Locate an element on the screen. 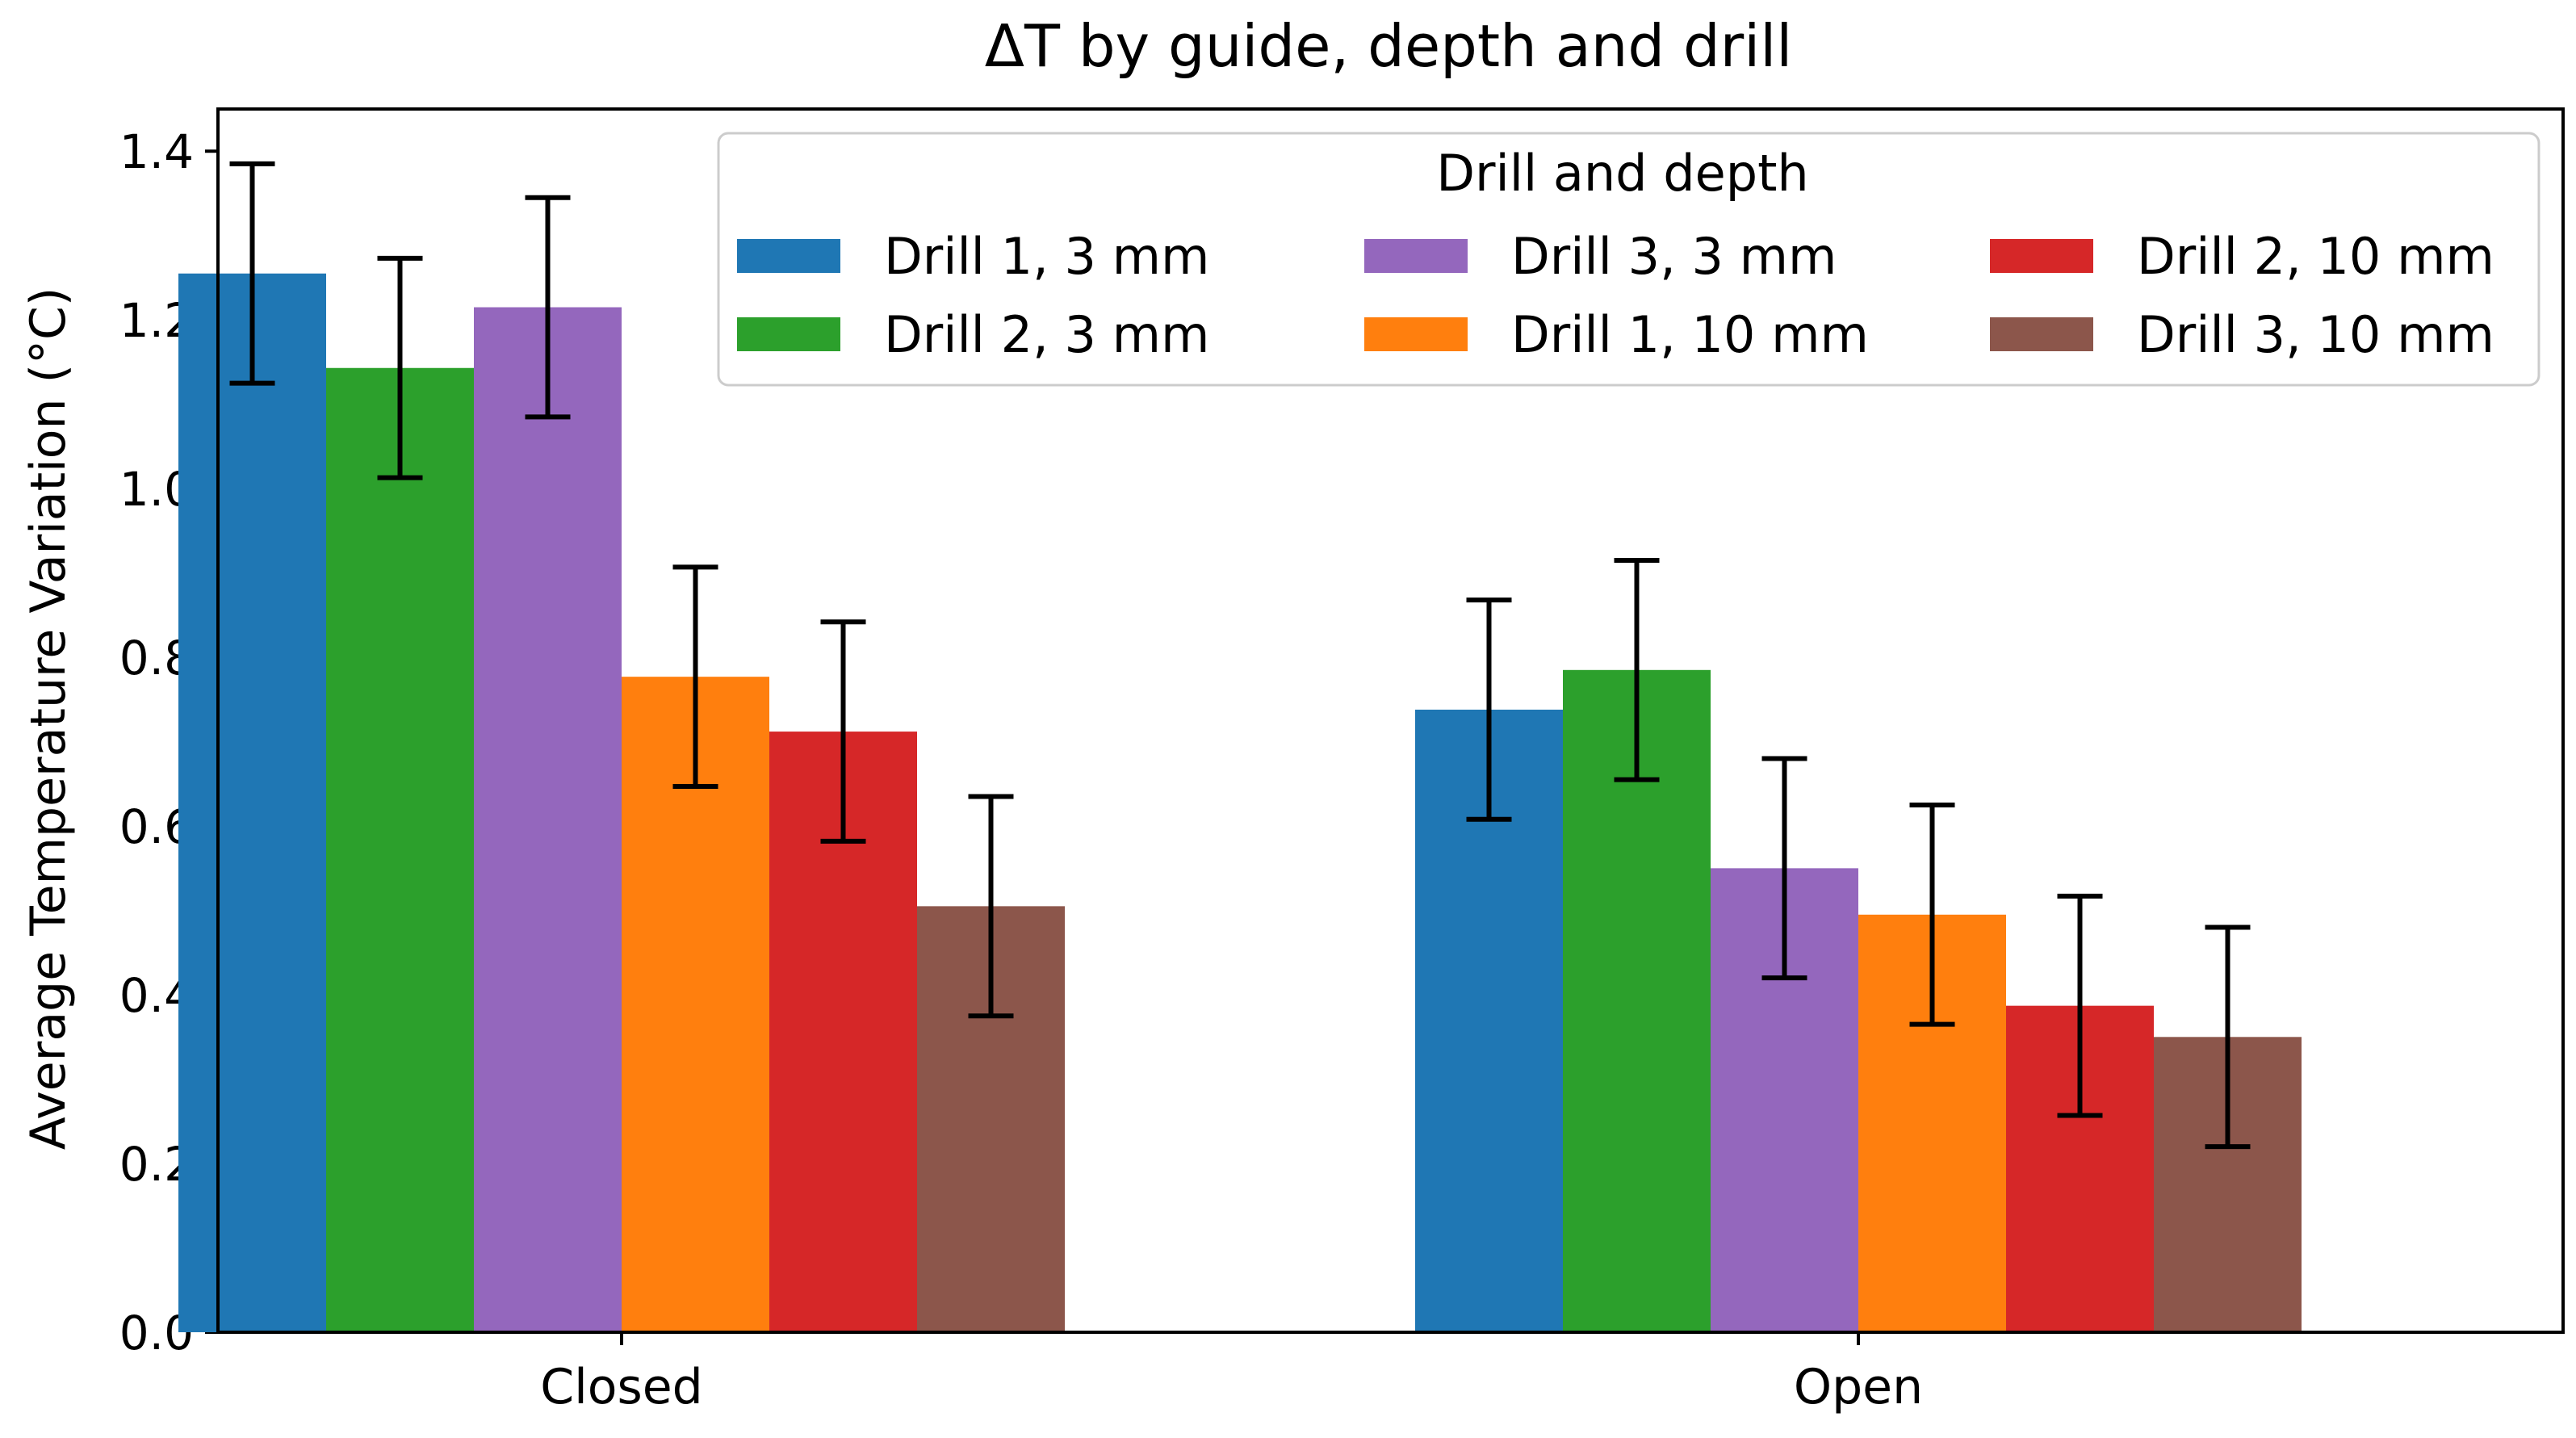 The image size is (2576, 1438). legend-label-4: Drill 2, 10 mm is located at coordinates (2315, 256).